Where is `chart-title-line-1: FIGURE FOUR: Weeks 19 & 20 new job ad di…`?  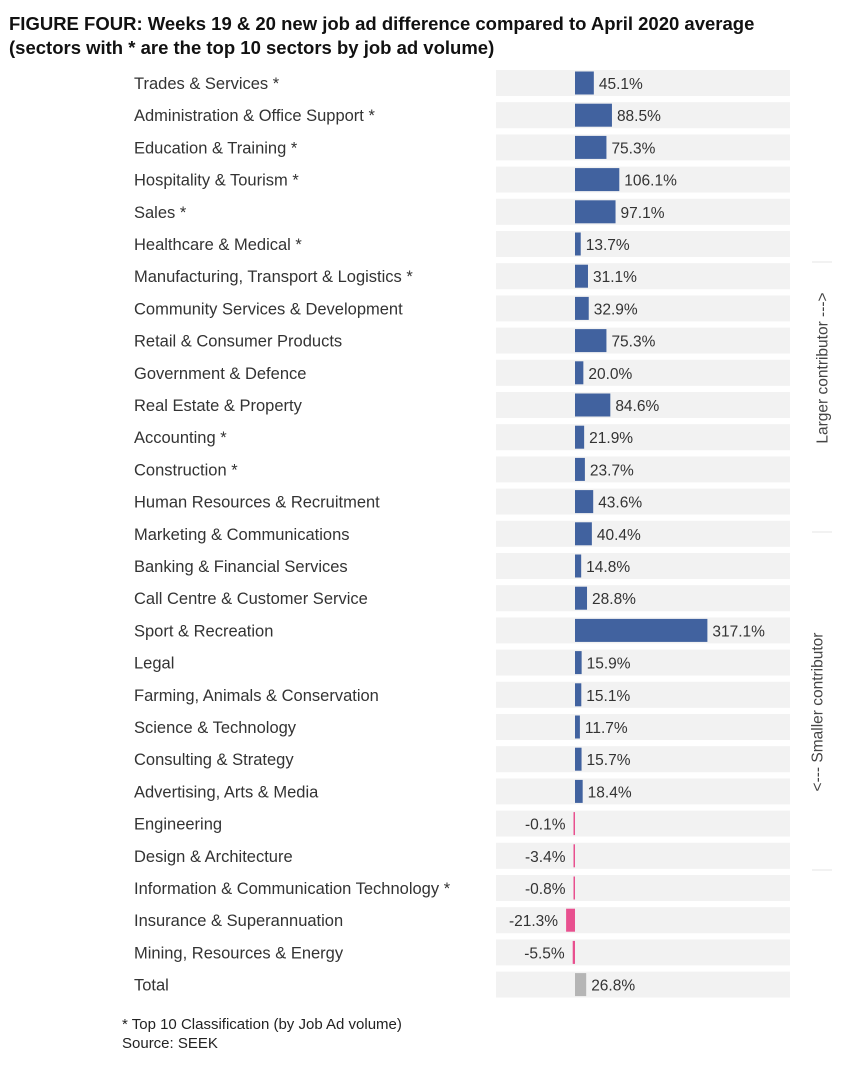
chart-title-line-1: FIGURE FOUR: Weeks 19 & 20 new job ad di… is located at coordinates (382, 23).